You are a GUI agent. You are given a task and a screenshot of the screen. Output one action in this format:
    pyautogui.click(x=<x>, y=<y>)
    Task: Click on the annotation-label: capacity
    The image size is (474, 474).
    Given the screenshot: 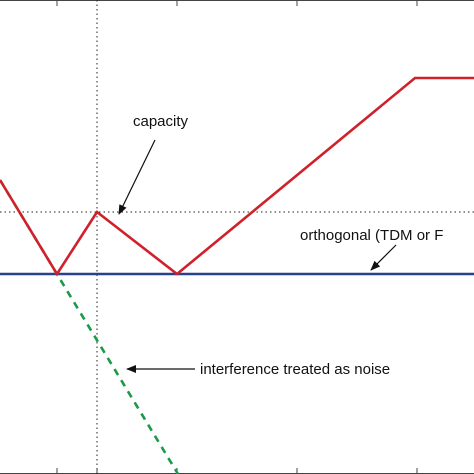 What is the action you would take?
    pyautogui.click(x=161, y=121)
    